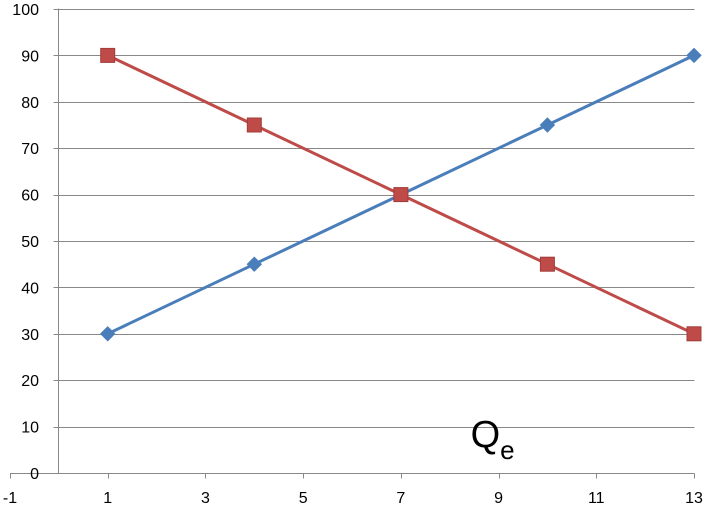  I want to click on y-tick-label-90: 90, so click(30, 56).